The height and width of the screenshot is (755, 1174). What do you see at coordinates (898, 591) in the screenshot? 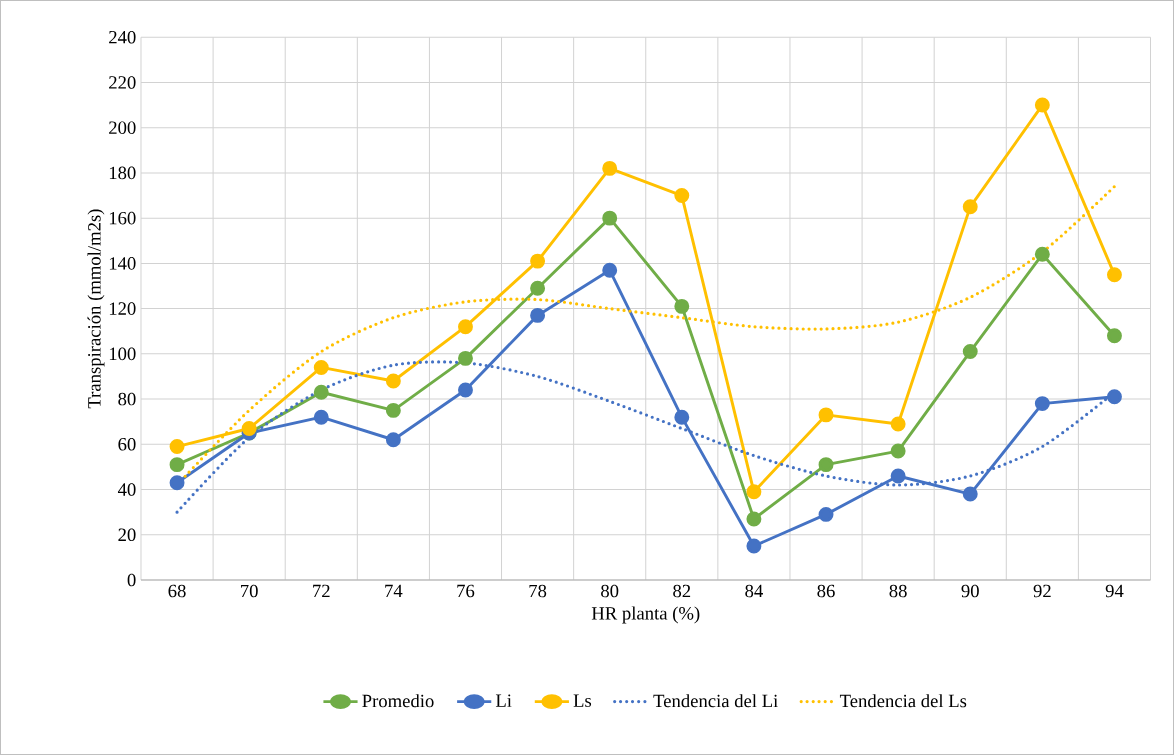
I see `x-tick-label: 88` at bounding box center [898, 591].